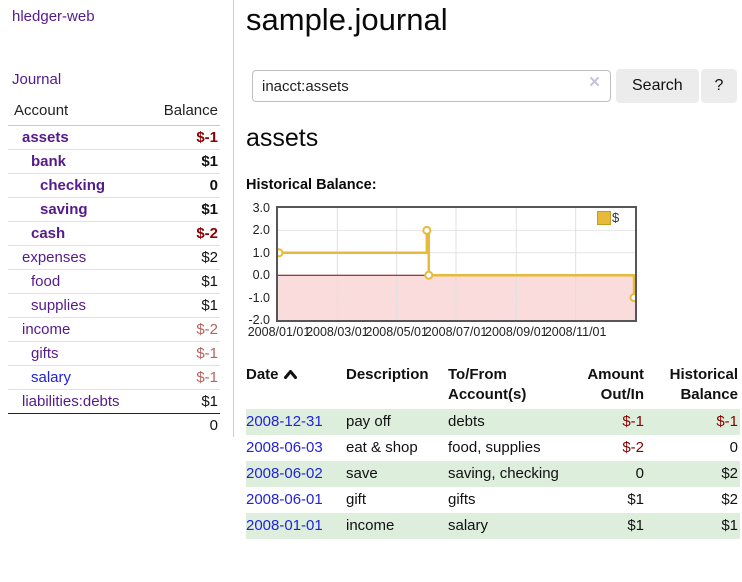 This screenshot has height=582, width=742. I want to click on register-header-account: To/From Account(s), so click(487, 384).